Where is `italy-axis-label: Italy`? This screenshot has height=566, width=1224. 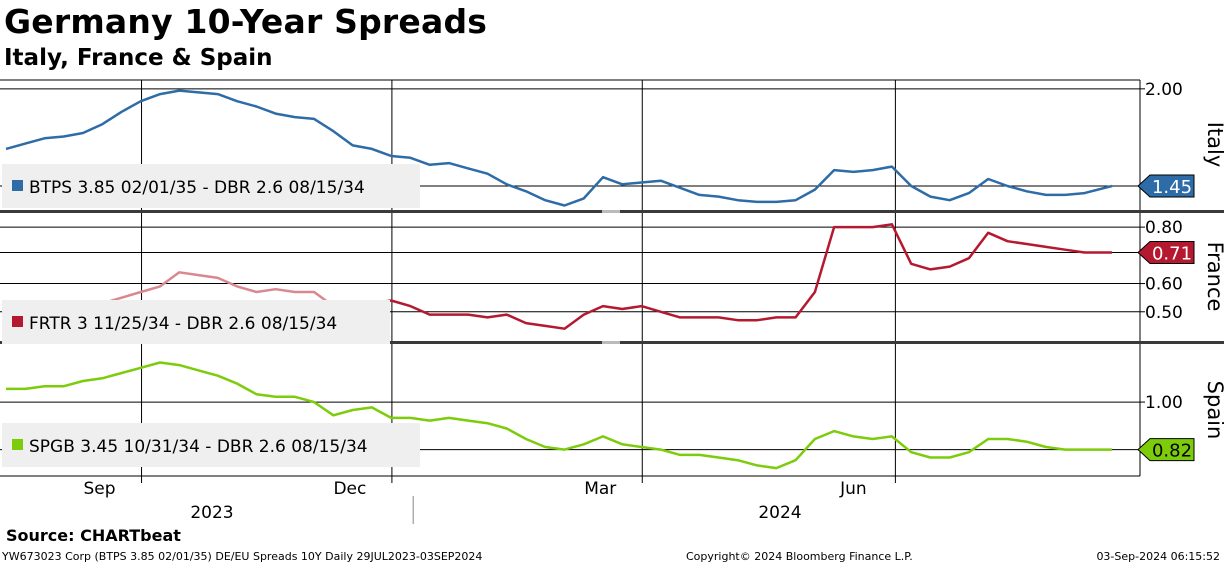
italy-axis-label: Italy is located at coordinates (1213, 145).